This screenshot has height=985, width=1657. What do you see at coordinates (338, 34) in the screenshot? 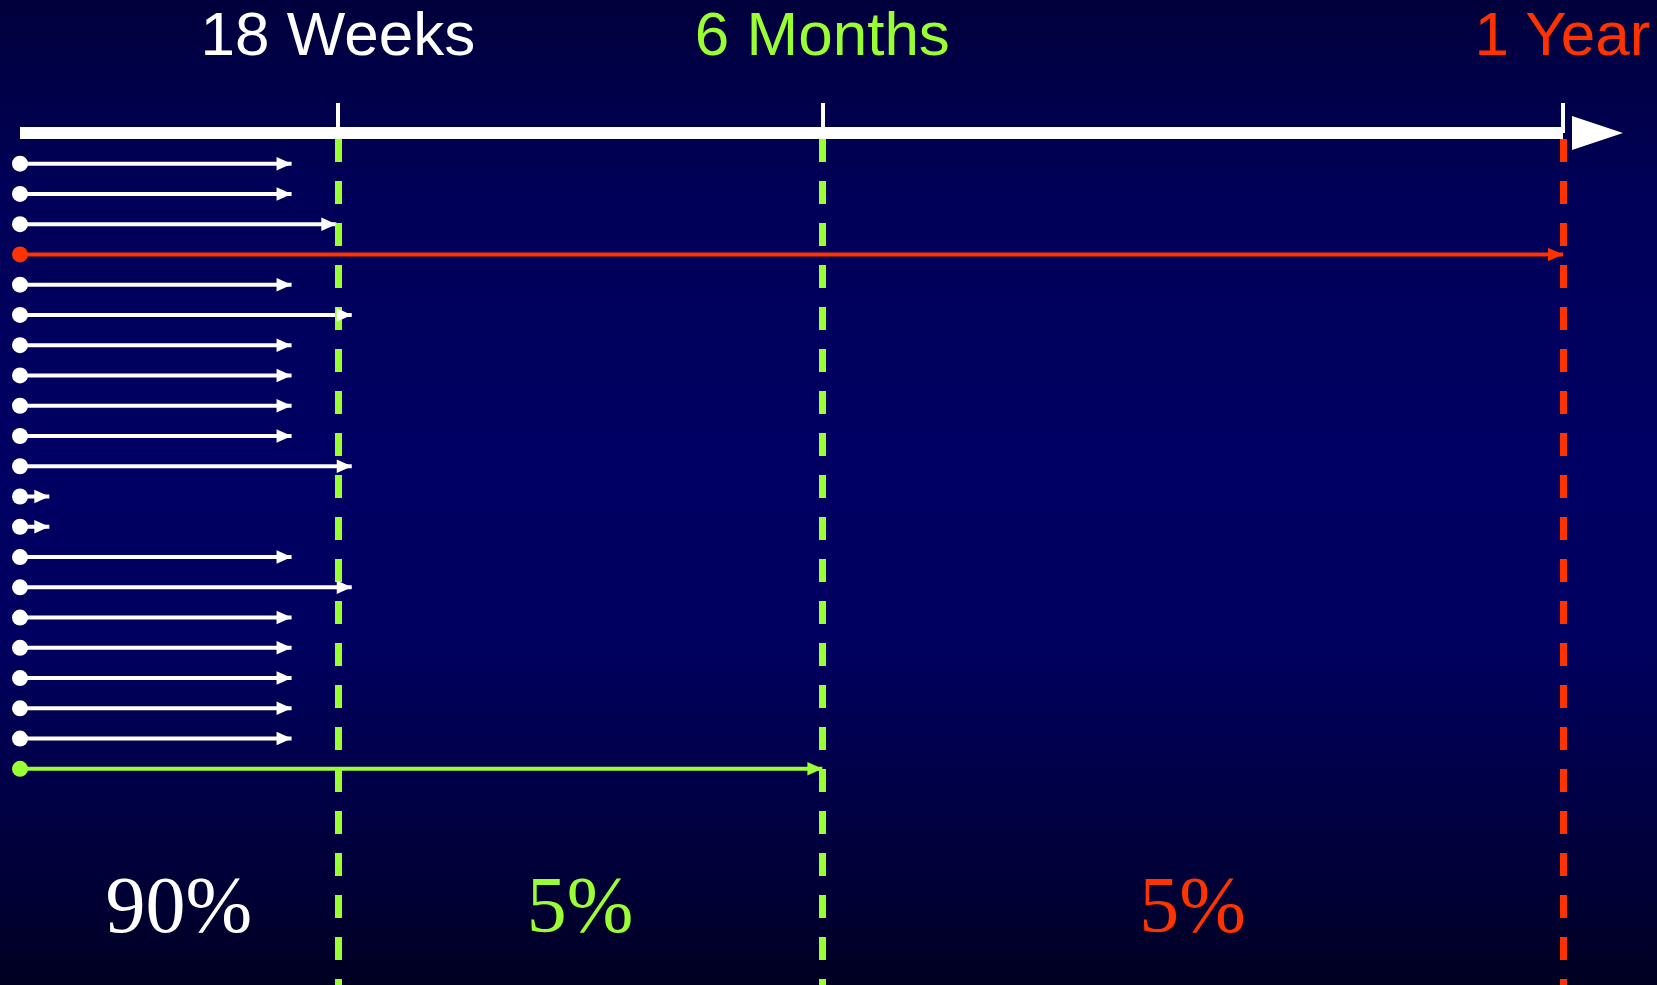
I see `ref-line-label: 18 Weeks` at bounding box center [338, 34].